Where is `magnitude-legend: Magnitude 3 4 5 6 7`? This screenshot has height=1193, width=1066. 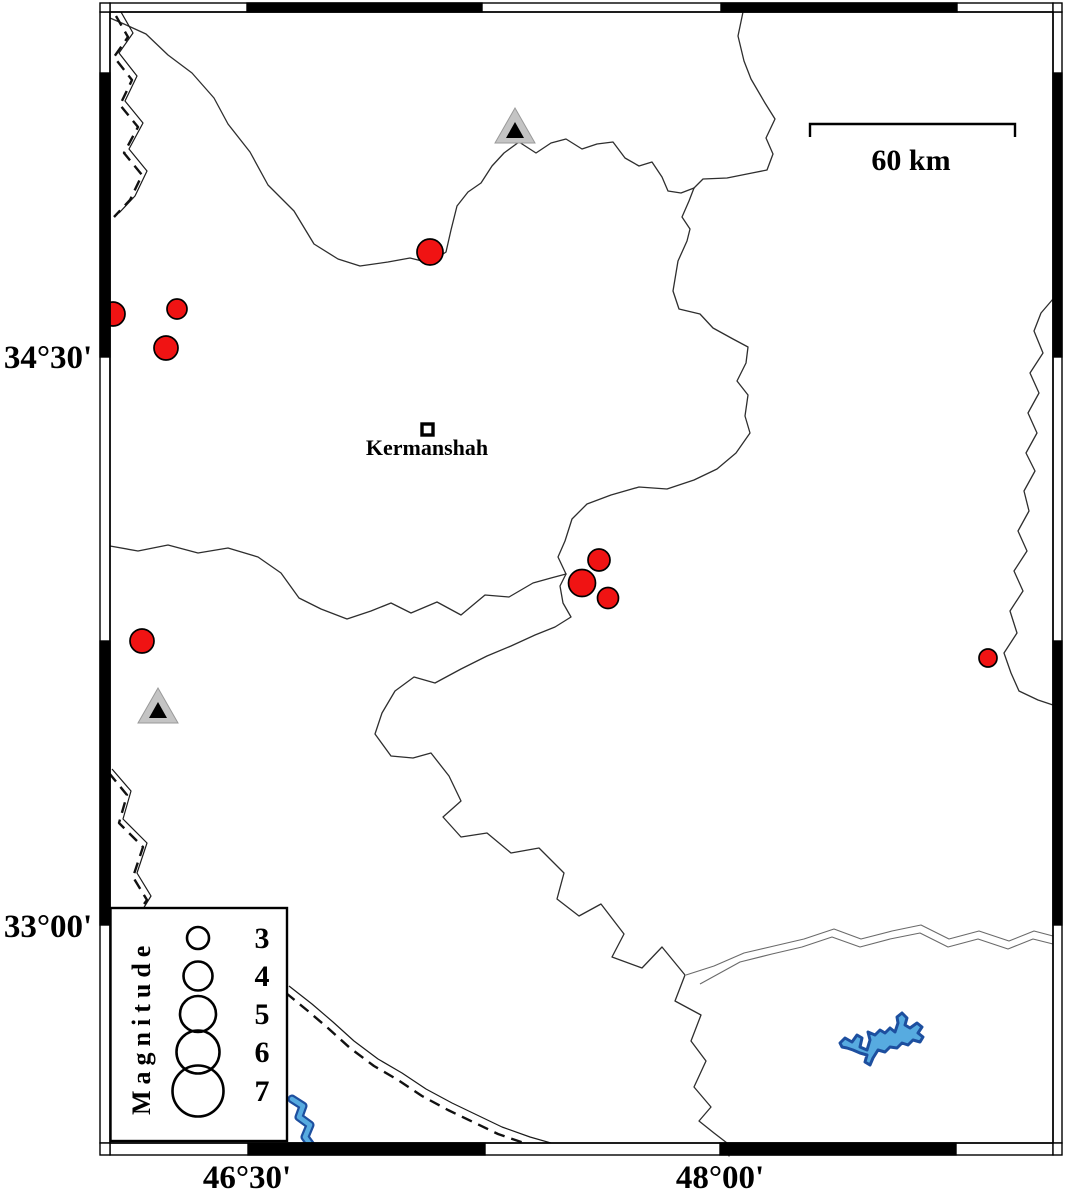
magnitude-legend: Magnitude 3 4 5 6 7 is located at coordinates (199, 1024).